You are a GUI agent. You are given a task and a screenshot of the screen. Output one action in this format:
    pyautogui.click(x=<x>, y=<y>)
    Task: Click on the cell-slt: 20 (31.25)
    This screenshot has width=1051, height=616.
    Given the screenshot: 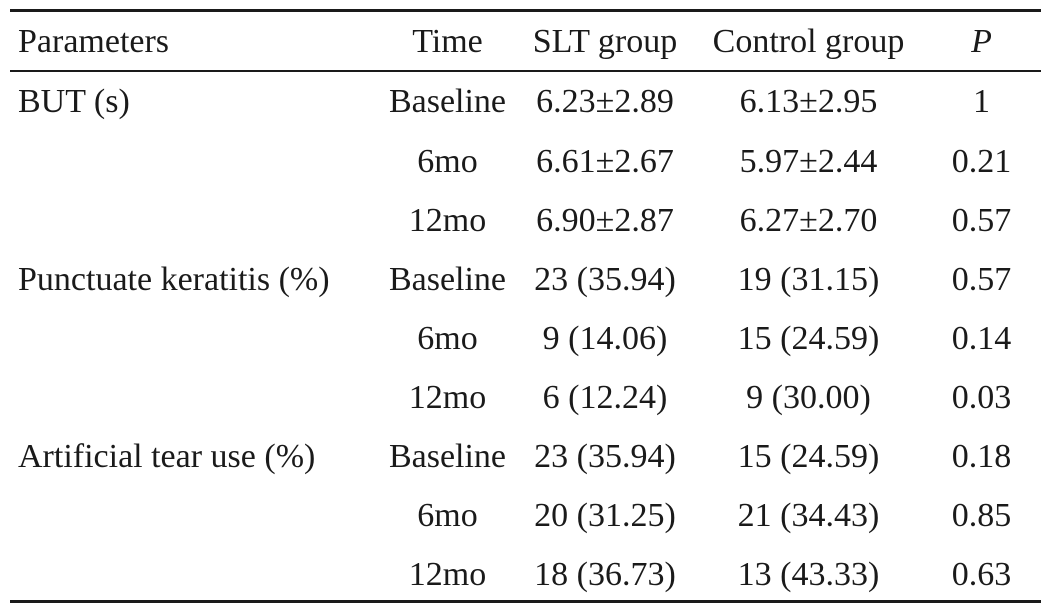 What is the action you would take?
    pyautogui.click(x=605, y=515)
    